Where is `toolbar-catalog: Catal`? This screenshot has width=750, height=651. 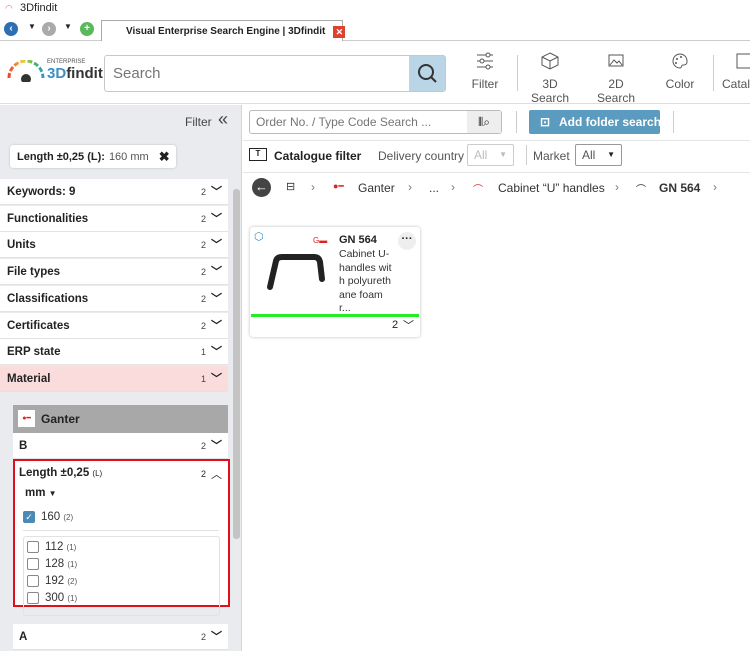
toolbar-catalog: Catal is located at coordinates (736, 71).